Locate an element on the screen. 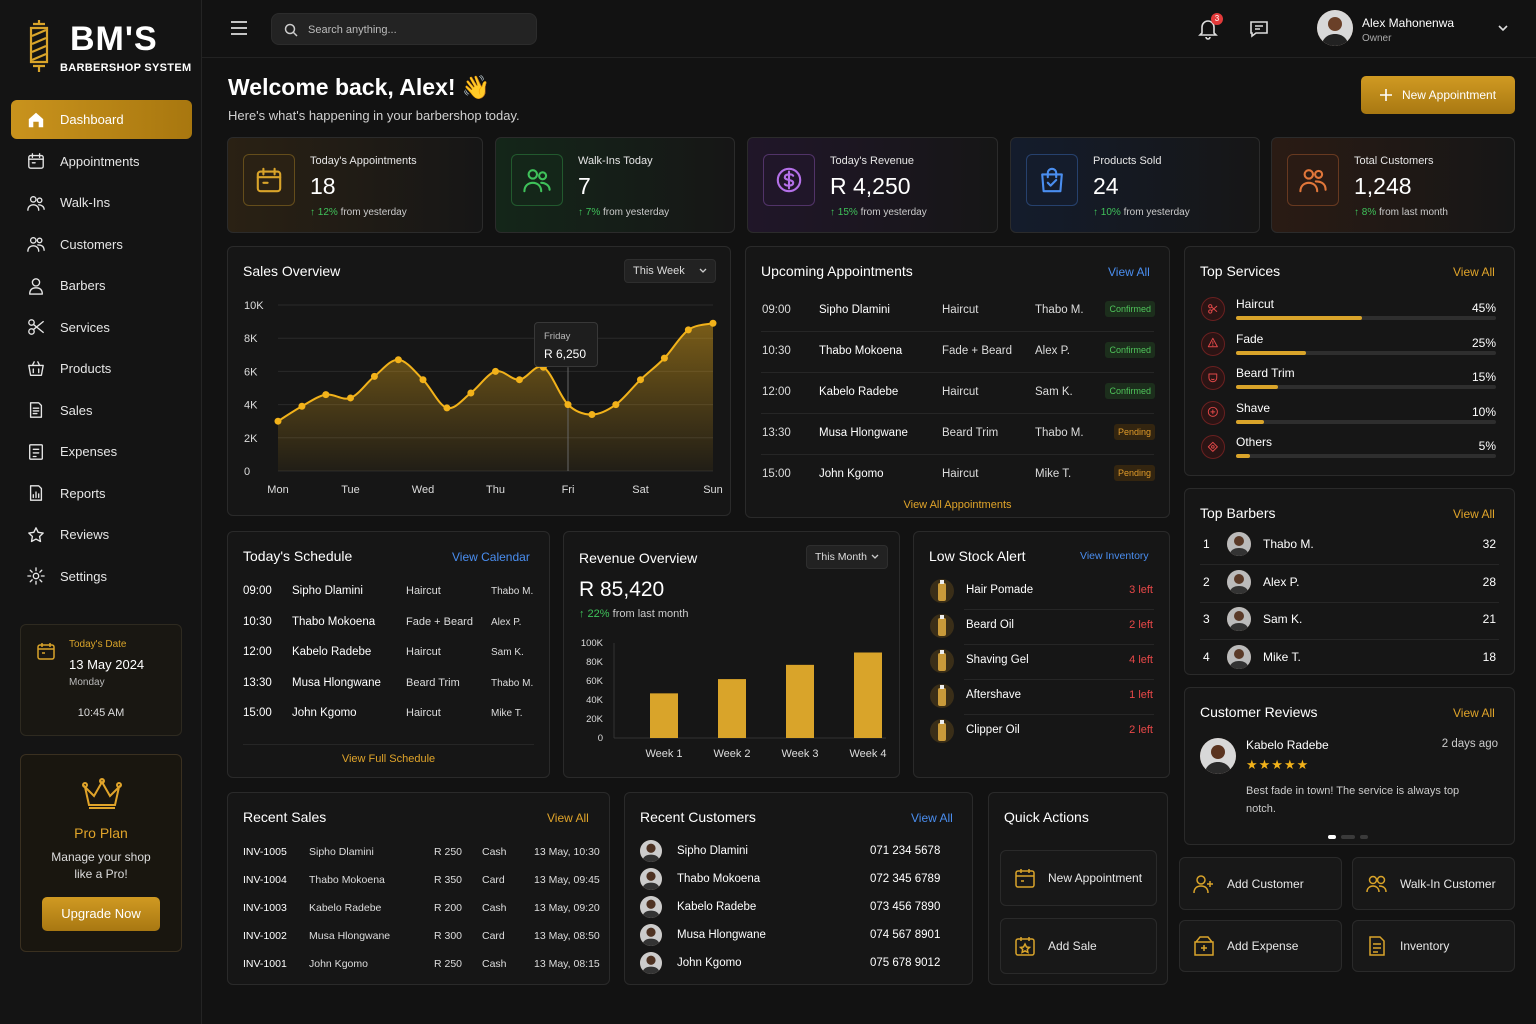 The image size is (1536, 1024). sidebar-item-walk-ins: Walk-Ins is located at coordinates (101, 202).